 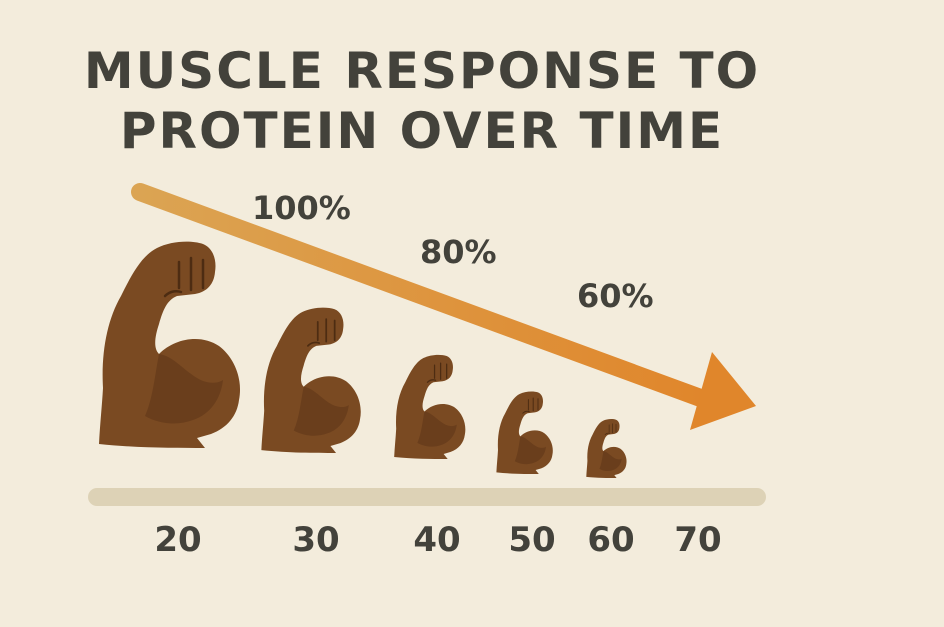 I want to click on age-label-60: 60, so click(x=611, y=540).